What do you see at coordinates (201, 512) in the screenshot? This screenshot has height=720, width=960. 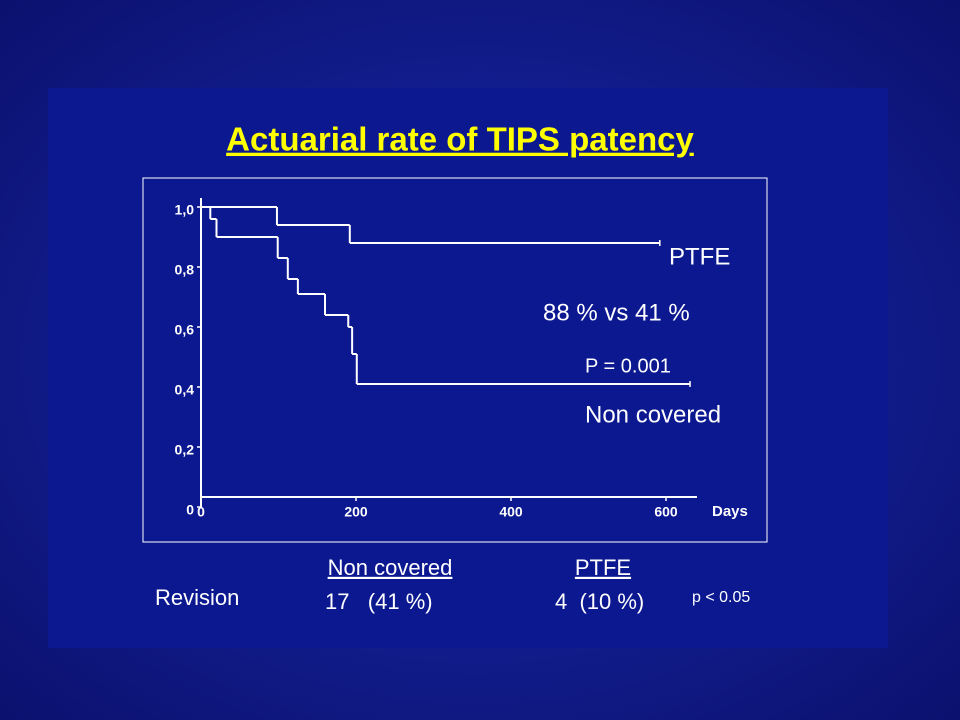 I see `x-tick-label: 0` at bounding box center [201, 512].